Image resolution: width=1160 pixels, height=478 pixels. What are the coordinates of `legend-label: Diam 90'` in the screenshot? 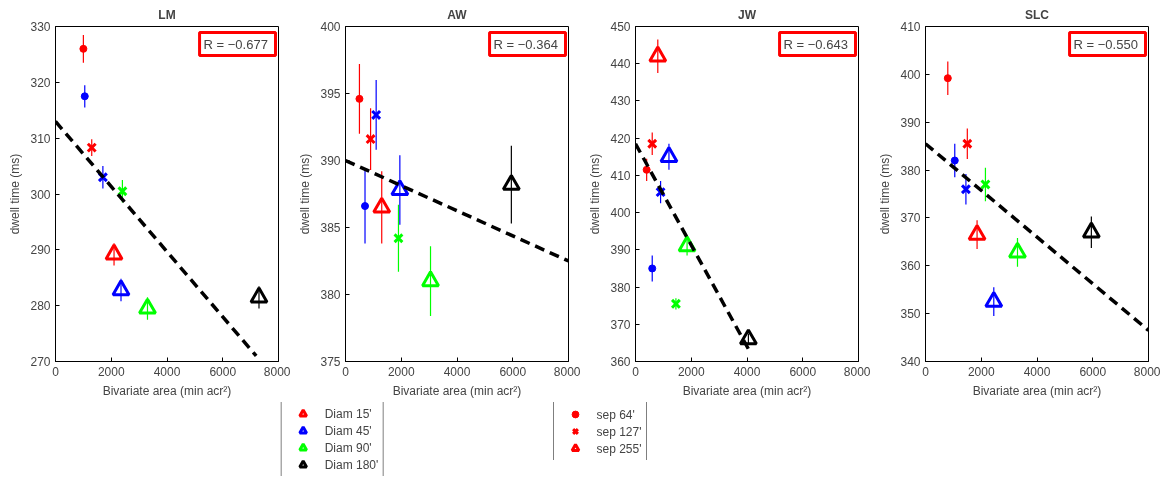 It's located at (348, 447).